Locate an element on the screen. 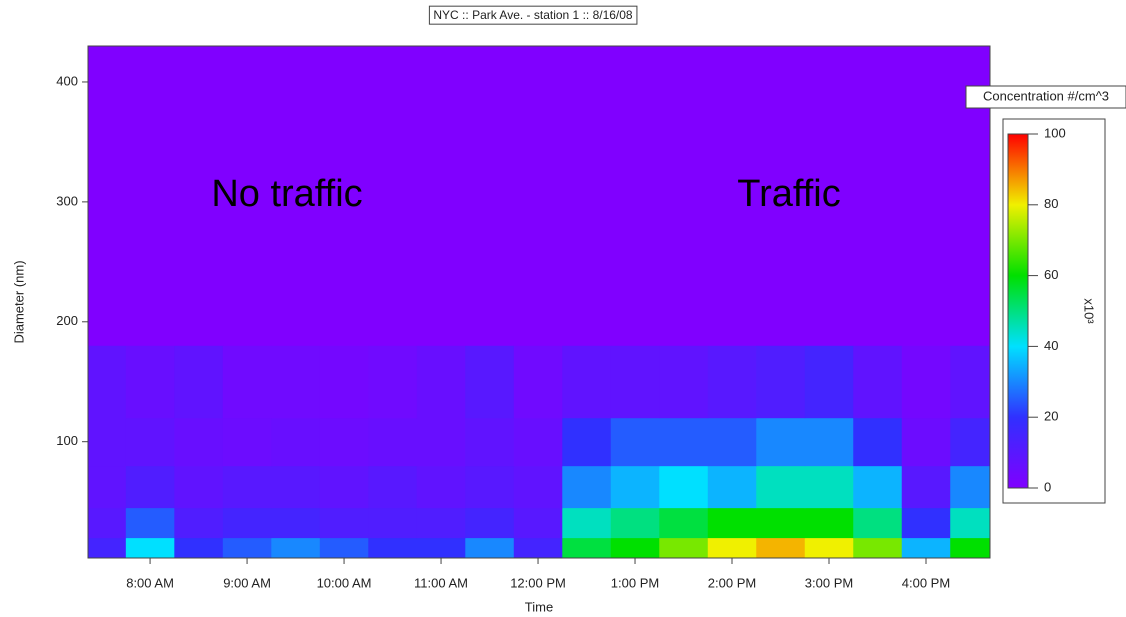 This screenshot has width=1126, height=617. colorbar-title-box is located at coordinates (1045, 97).